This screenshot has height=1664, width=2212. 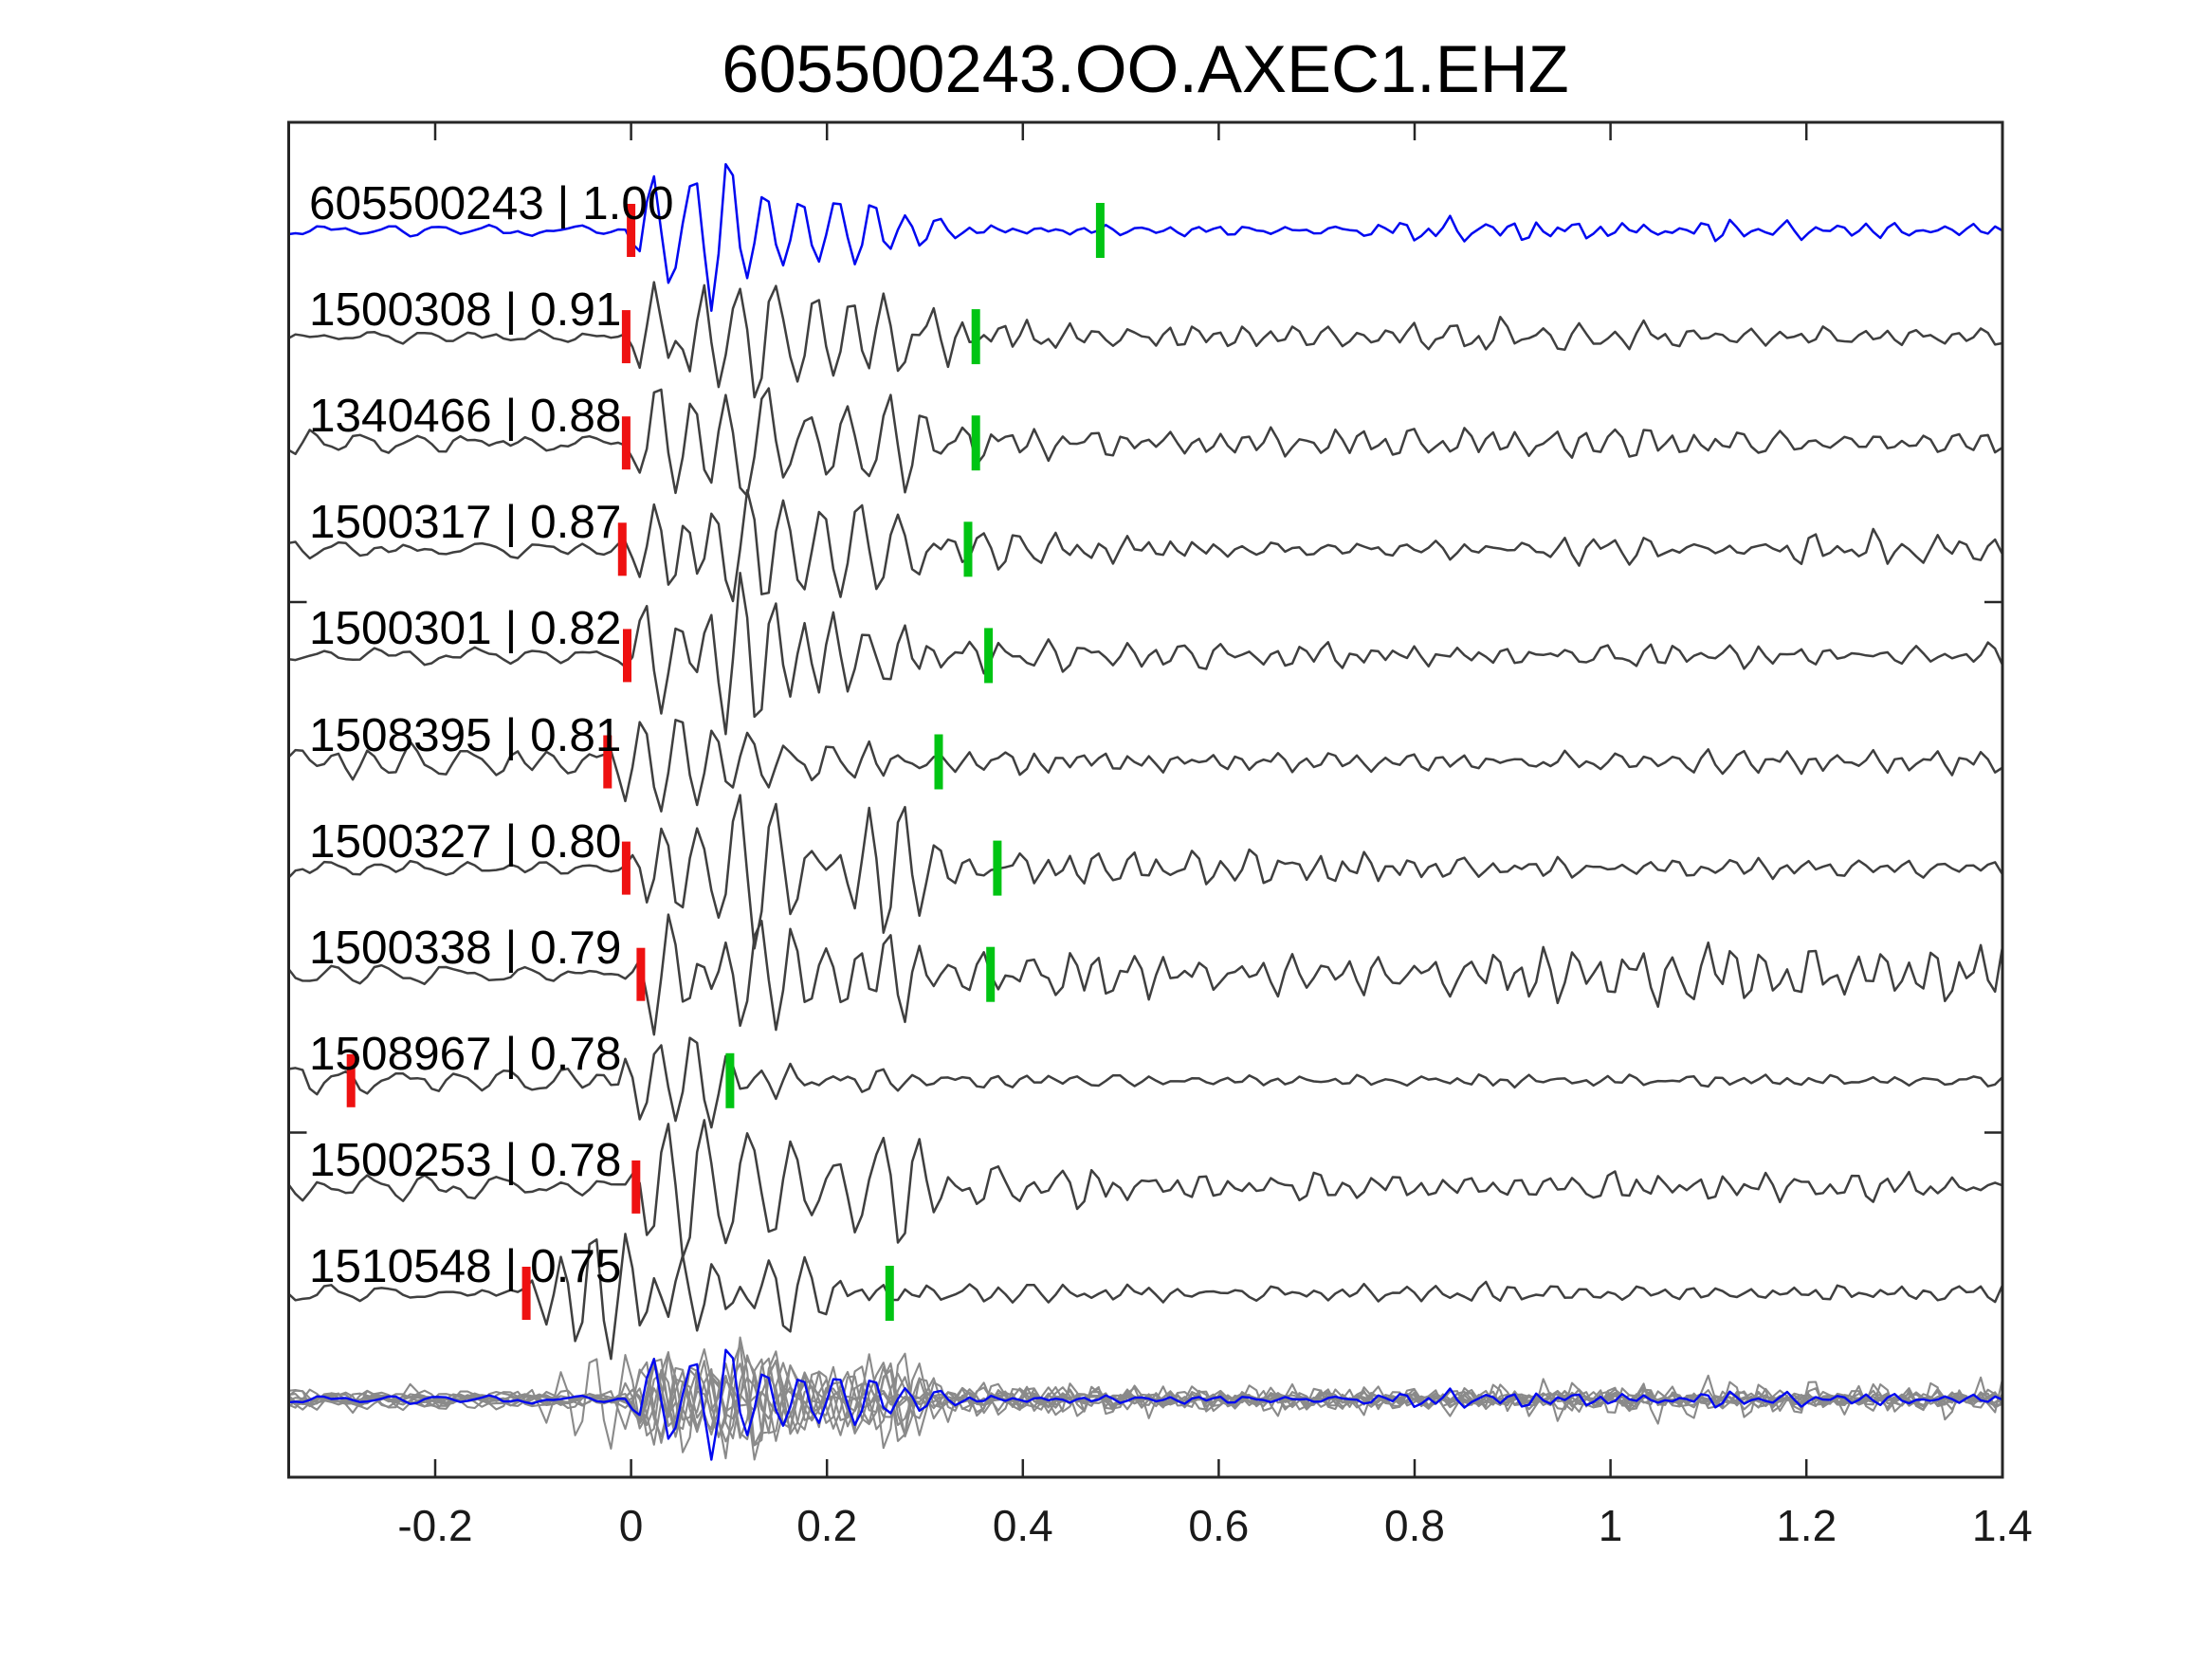 What do you see at coordinates (1145, 68) in the screenshot?
I see `svg-text: 605500243.OO.AXEC1.EHZ` at bounding box center [1145, 68].